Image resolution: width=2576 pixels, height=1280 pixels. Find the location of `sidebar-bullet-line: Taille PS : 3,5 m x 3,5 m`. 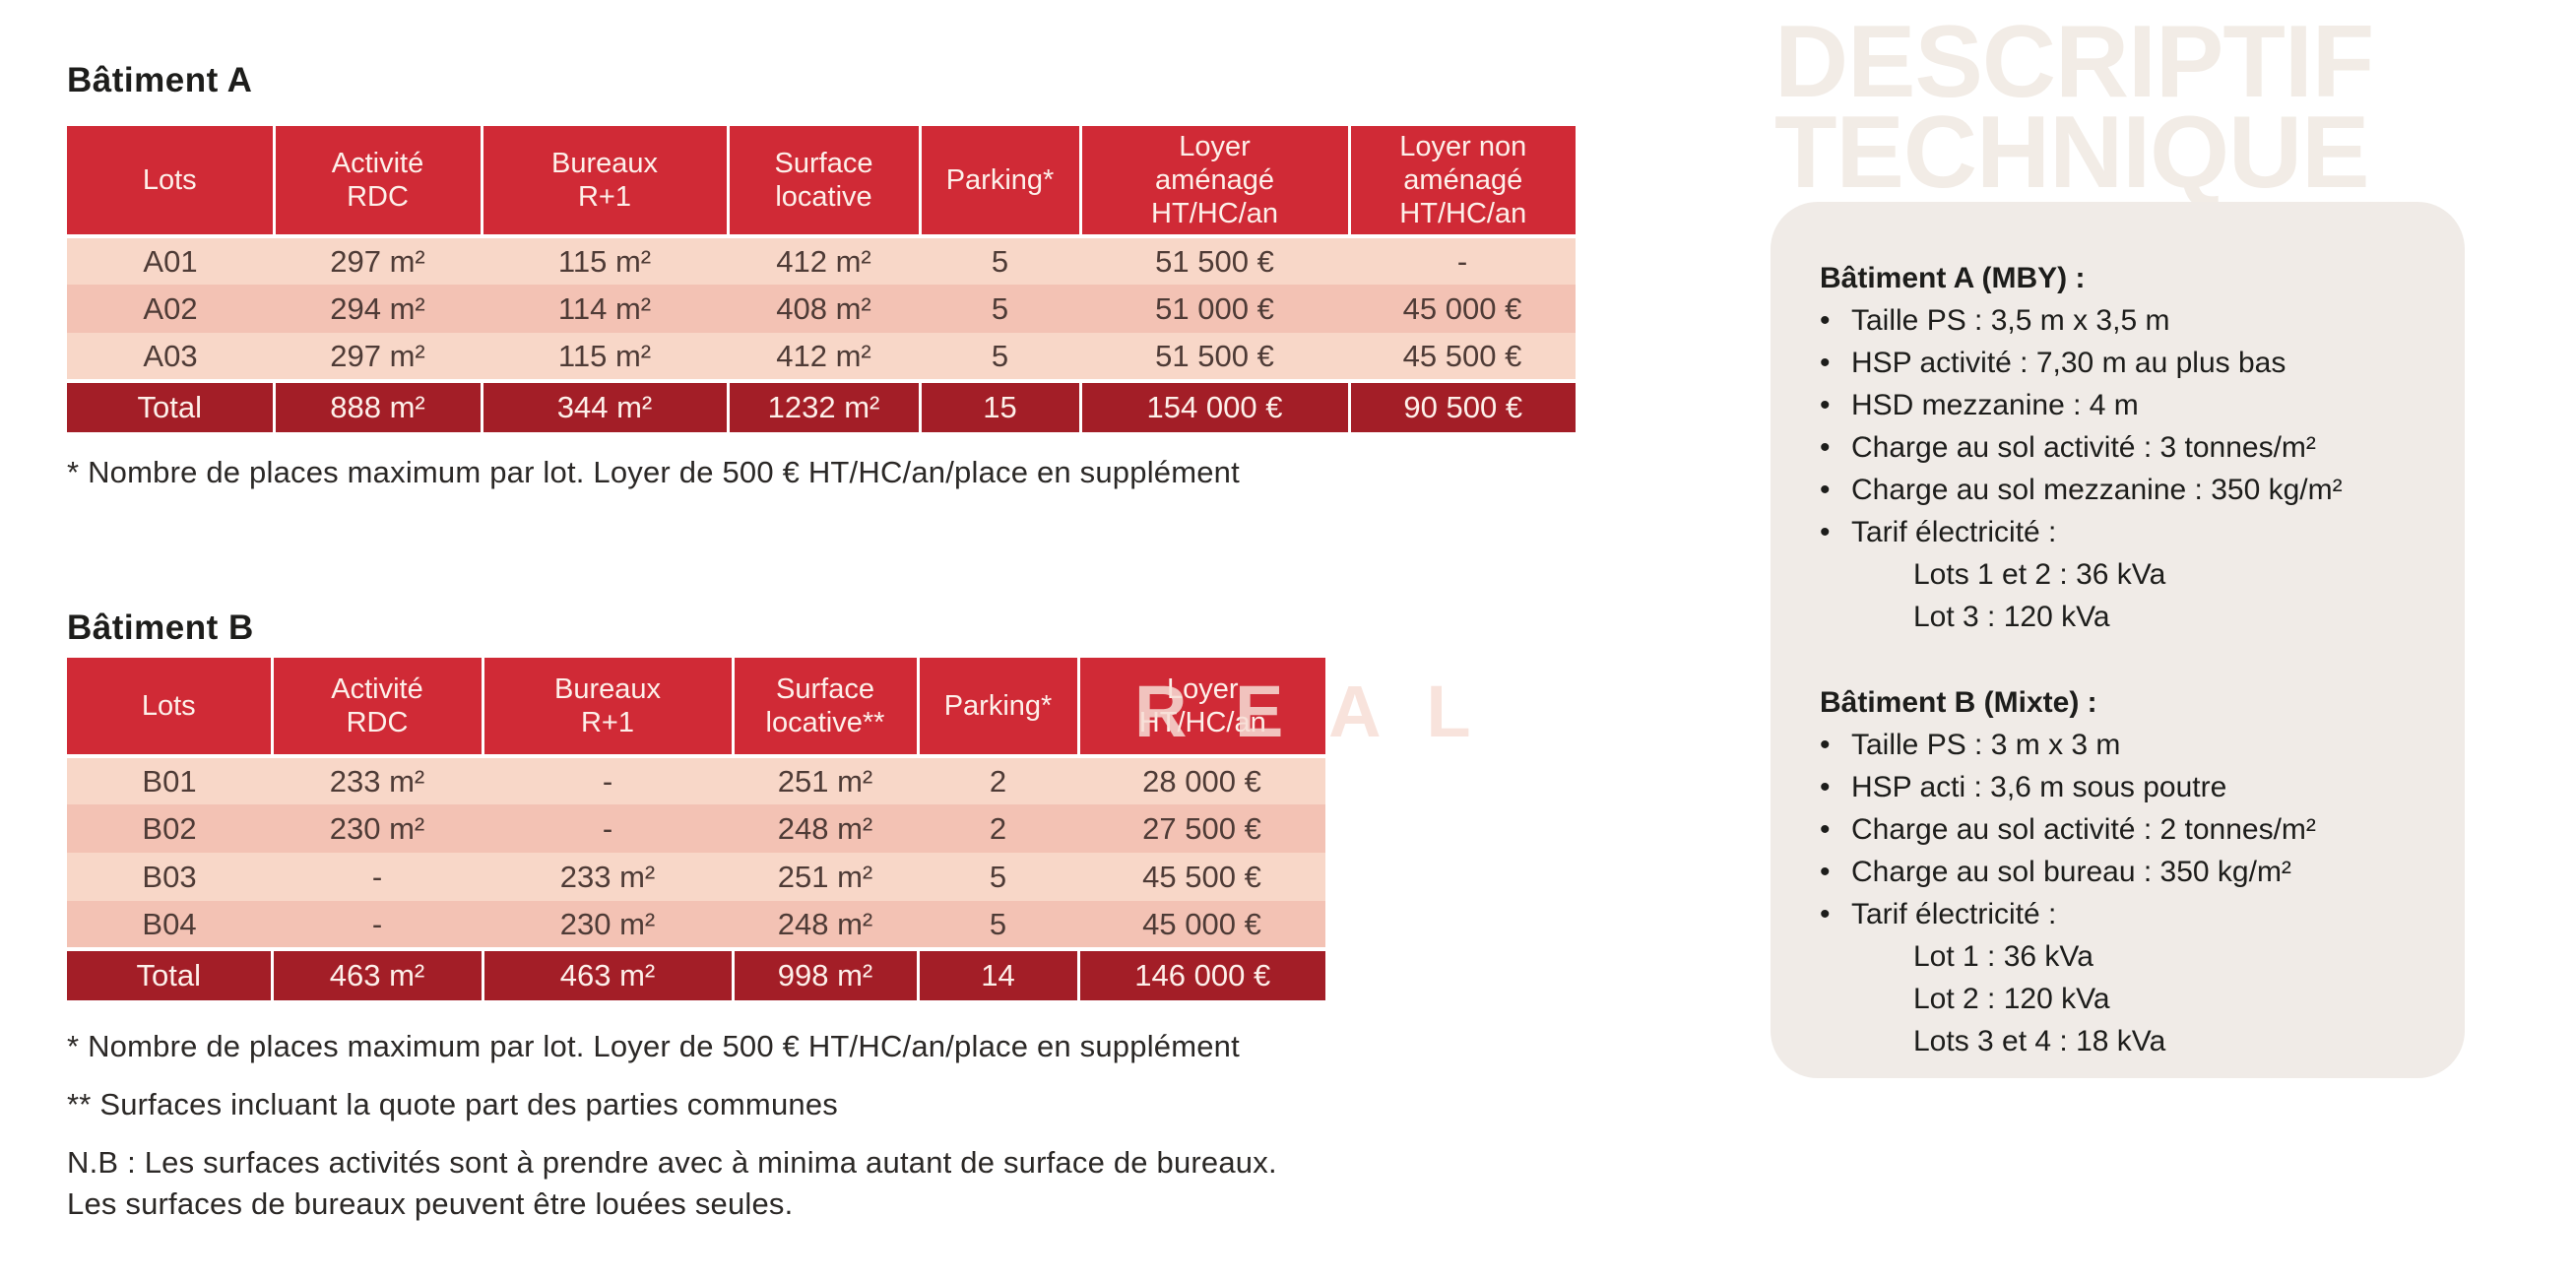

sidebar-bullet-line: Taille PS : 3,5 m x 3,5 m is located at coordinates (2124, 320).